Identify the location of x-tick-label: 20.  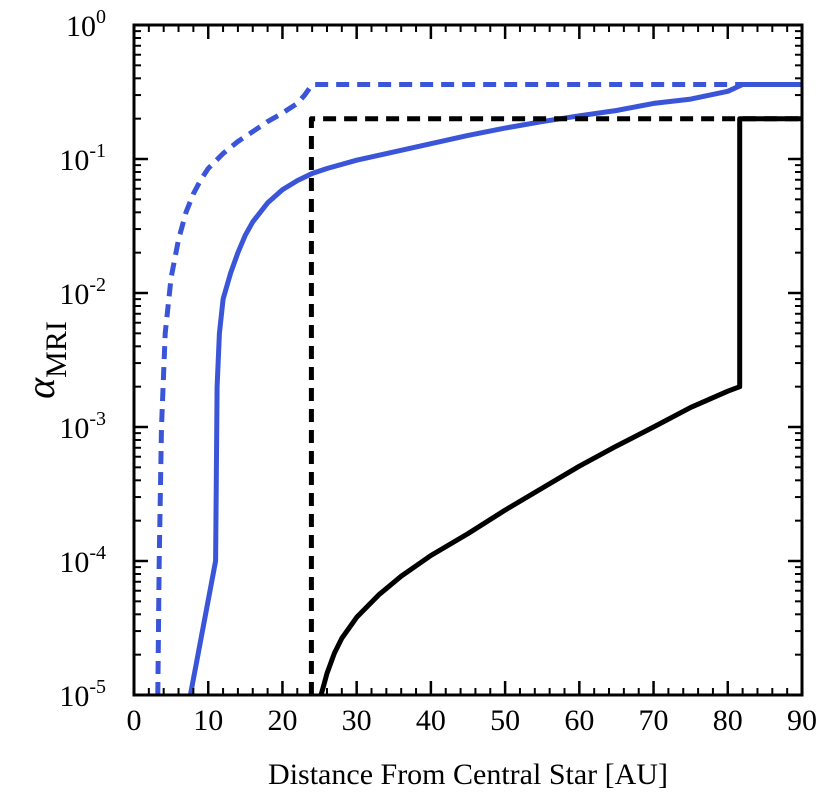
(282, 720).